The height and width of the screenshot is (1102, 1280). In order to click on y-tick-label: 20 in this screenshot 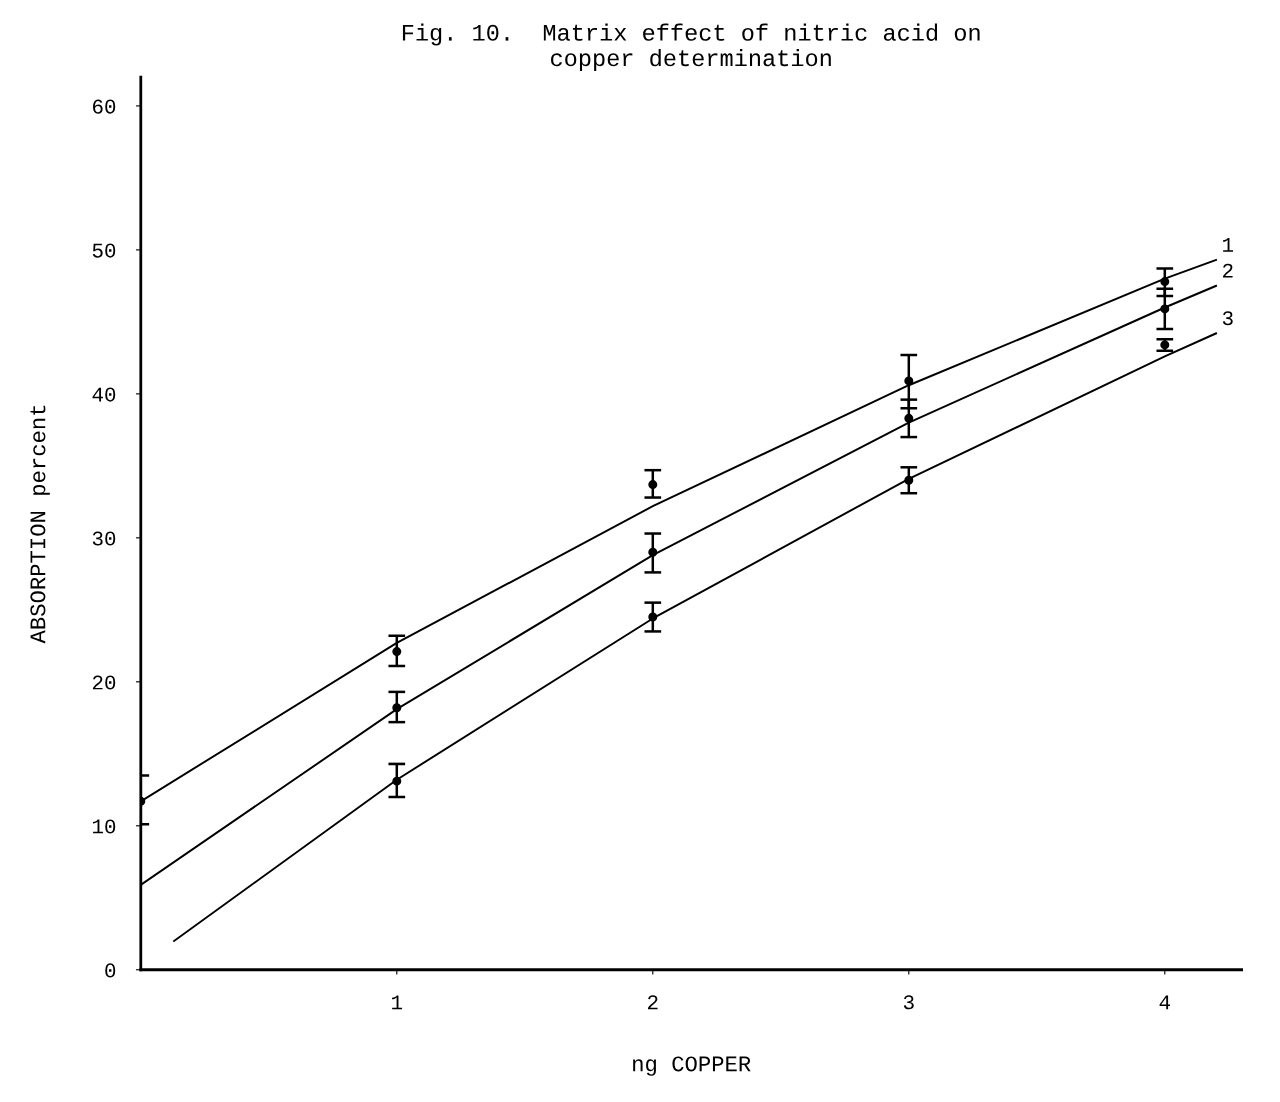, I will do `click(104, 682)`.